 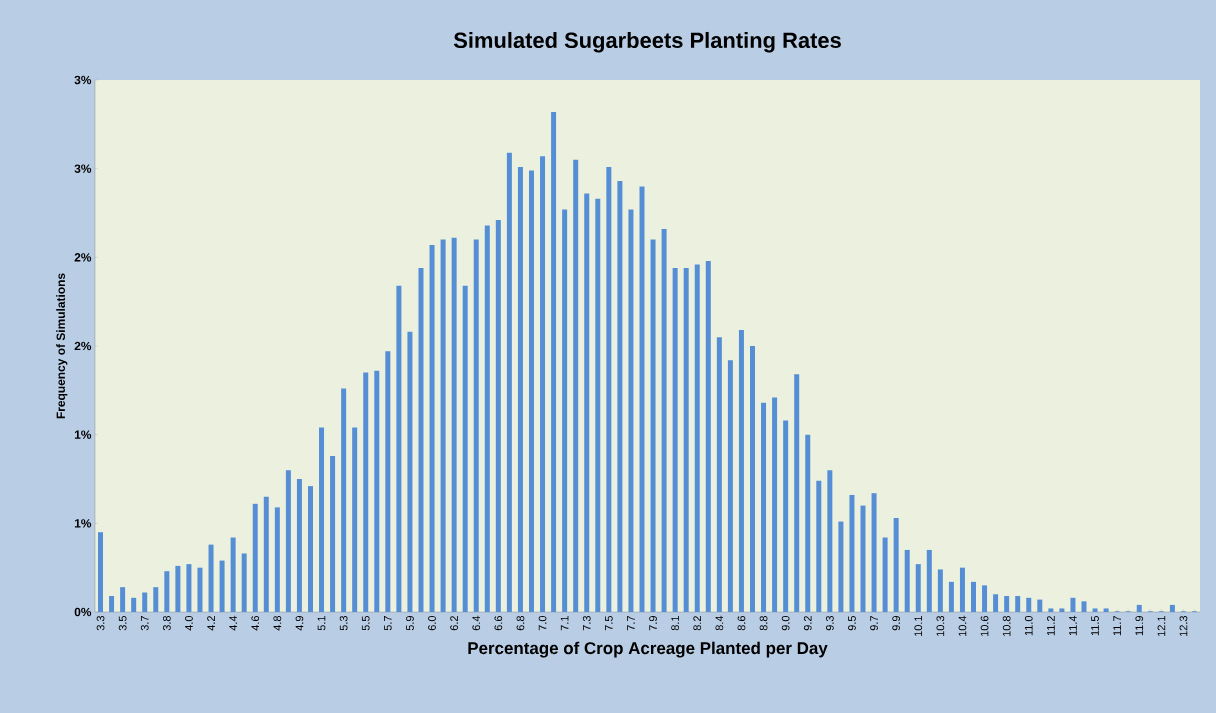 I want to click on y-tick-label: 2%, so click(x=83, y=257).